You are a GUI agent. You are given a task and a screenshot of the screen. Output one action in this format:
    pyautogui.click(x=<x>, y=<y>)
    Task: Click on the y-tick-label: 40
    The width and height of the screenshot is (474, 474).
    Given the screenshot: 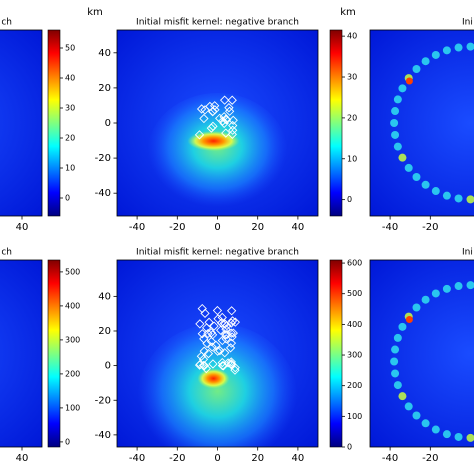 What is the action you would take?
    pyautogui.click(x=104, y=53)
    